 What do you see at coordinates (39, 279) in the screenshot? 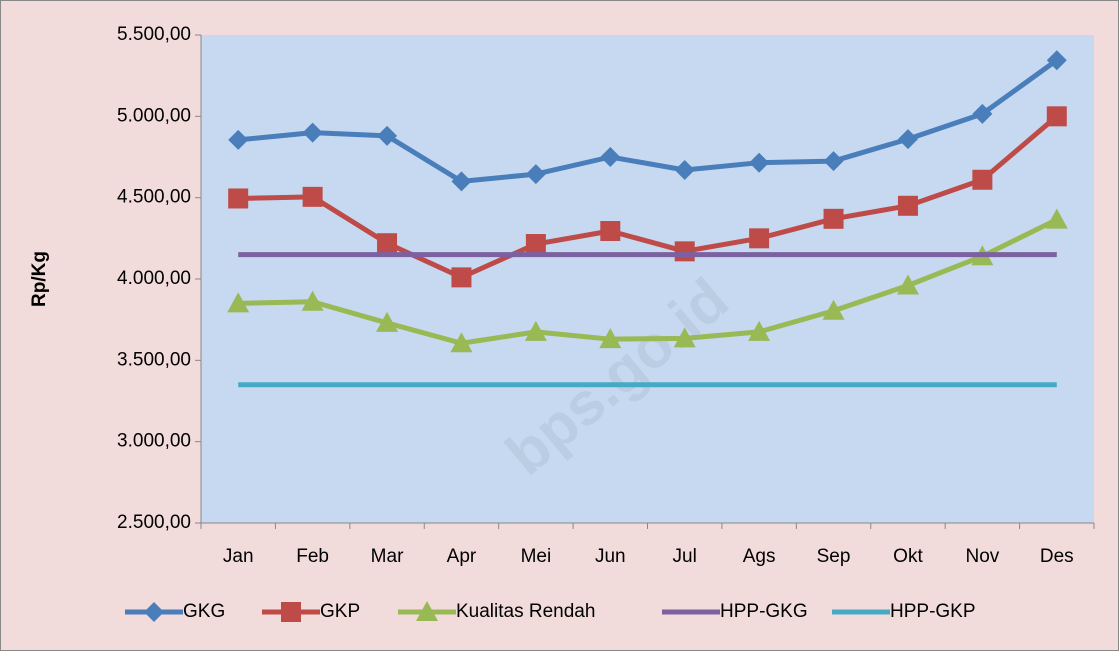
I see `y-axis-label: Rp/Kg` at bounding box center [39, 279].